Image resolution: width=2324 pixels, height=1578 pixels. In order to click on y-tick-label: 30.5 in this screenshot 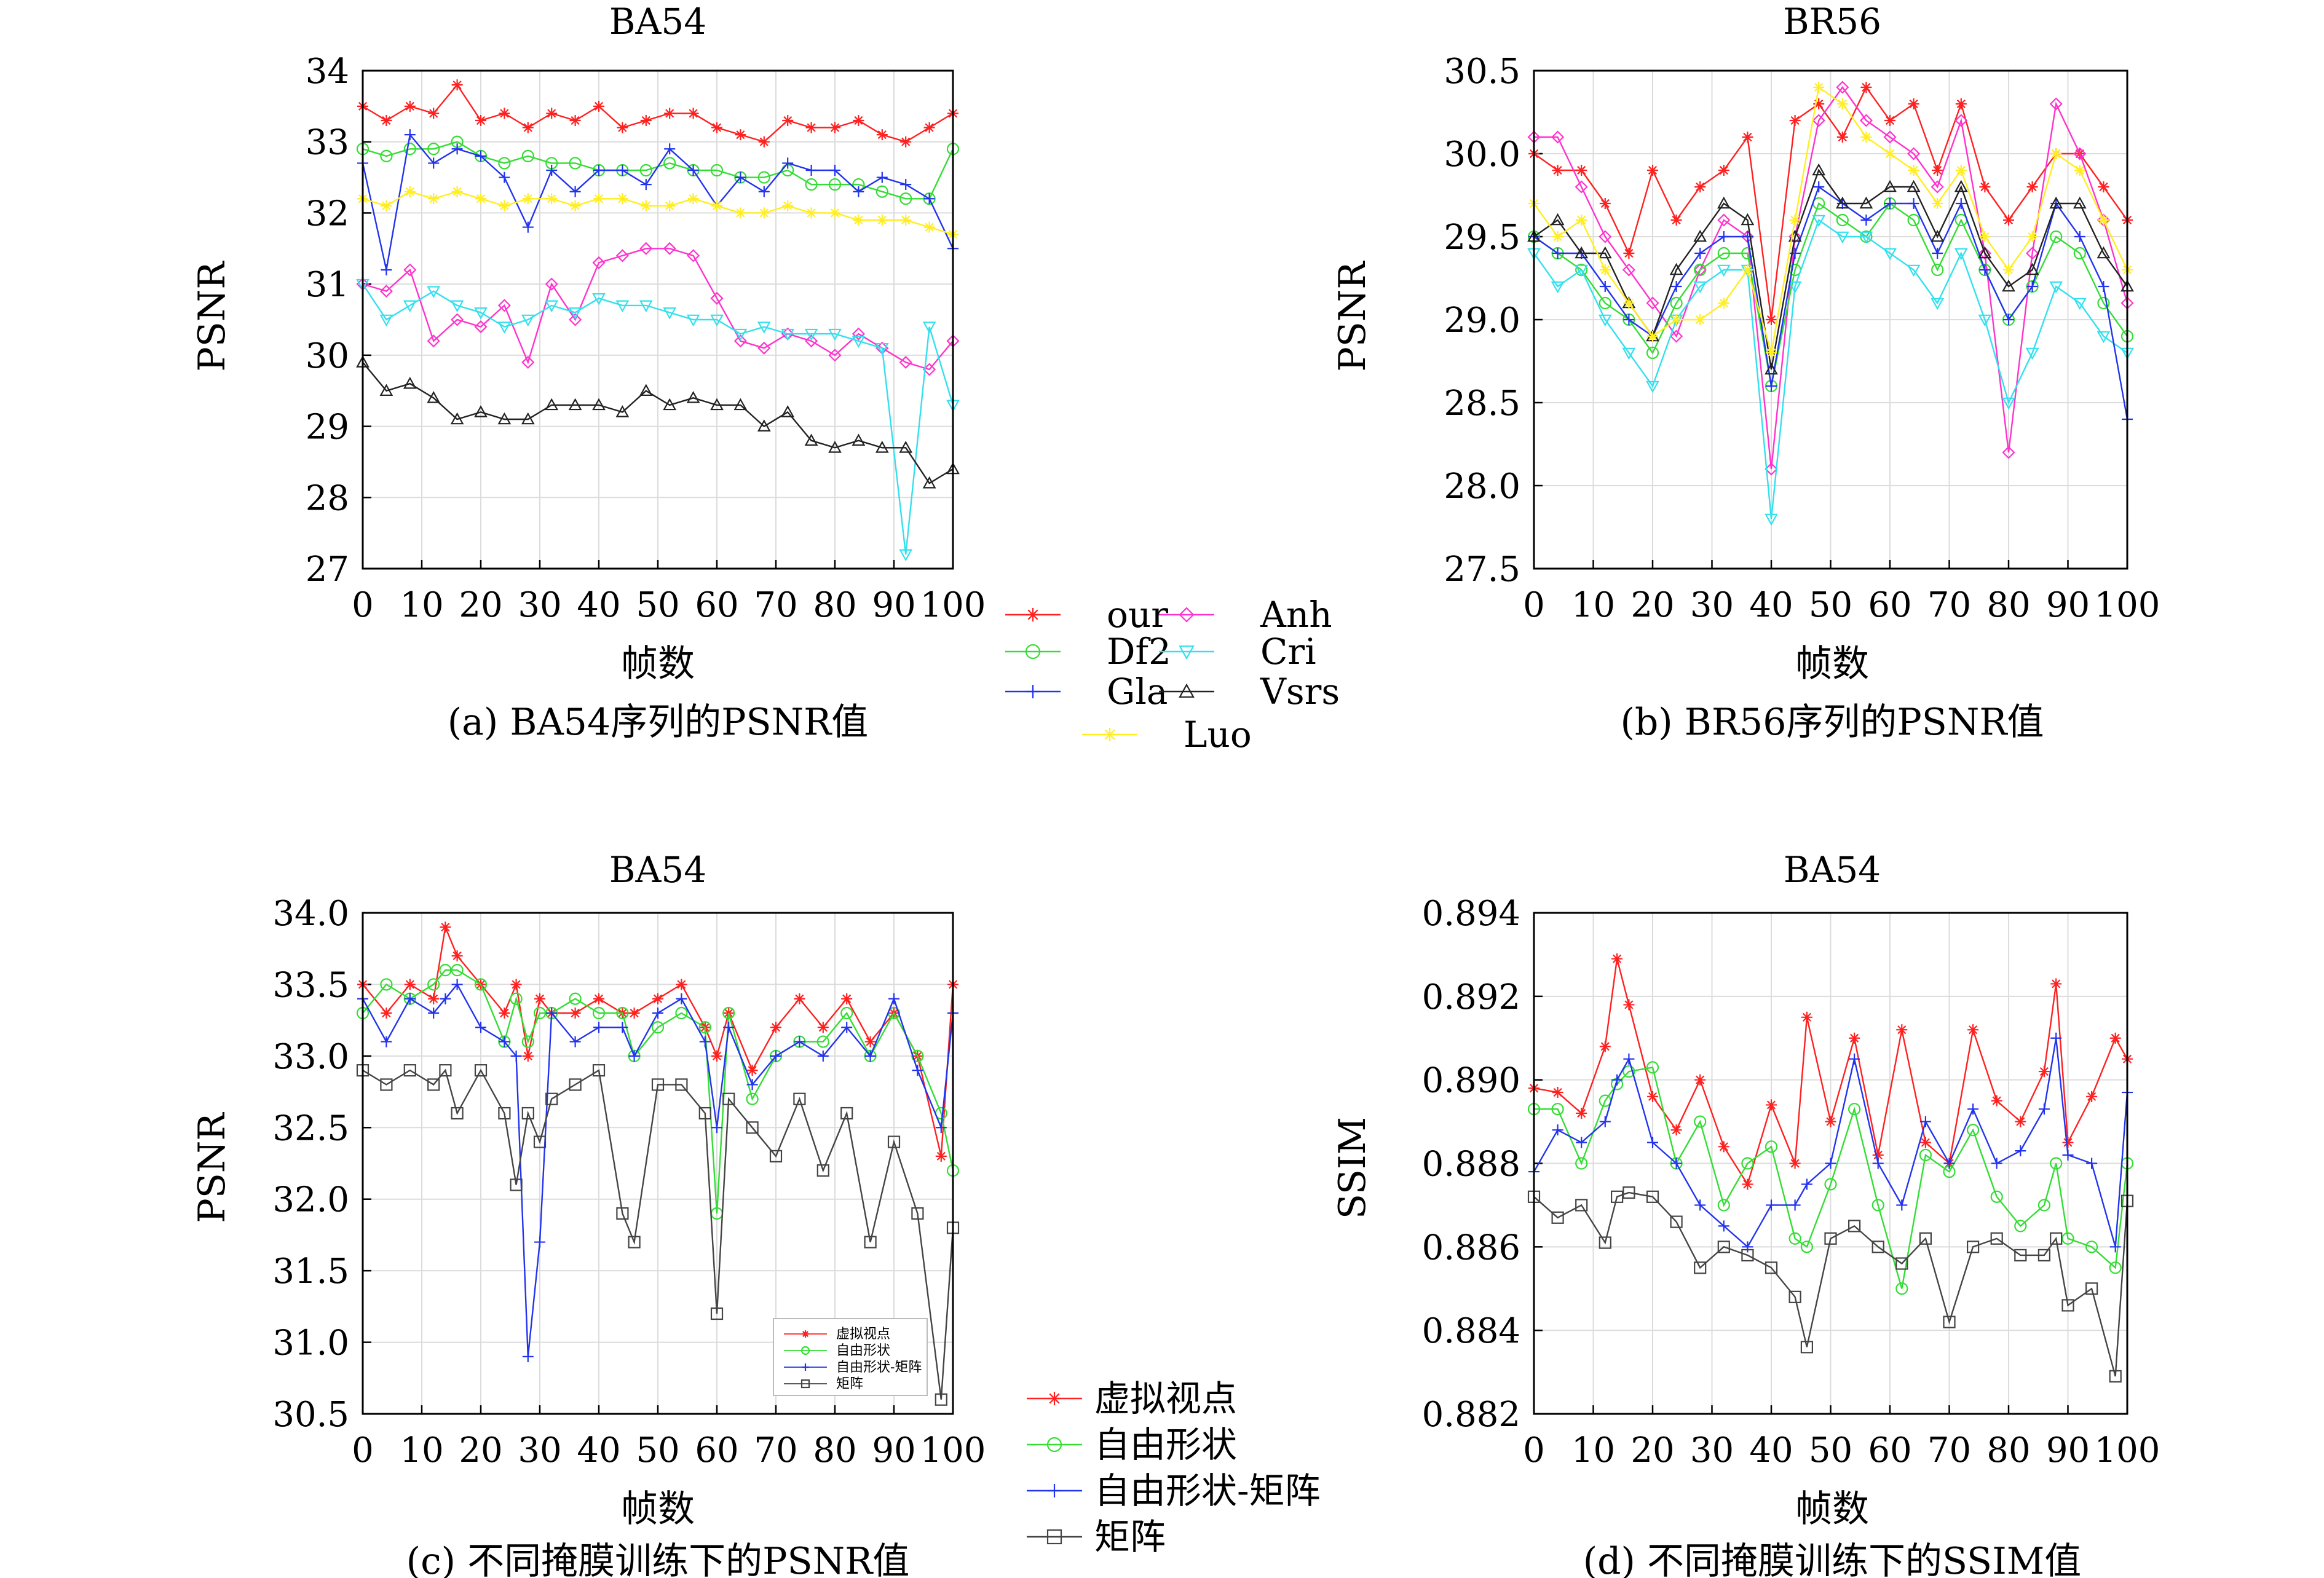, I will do `click(1482, 72)`.